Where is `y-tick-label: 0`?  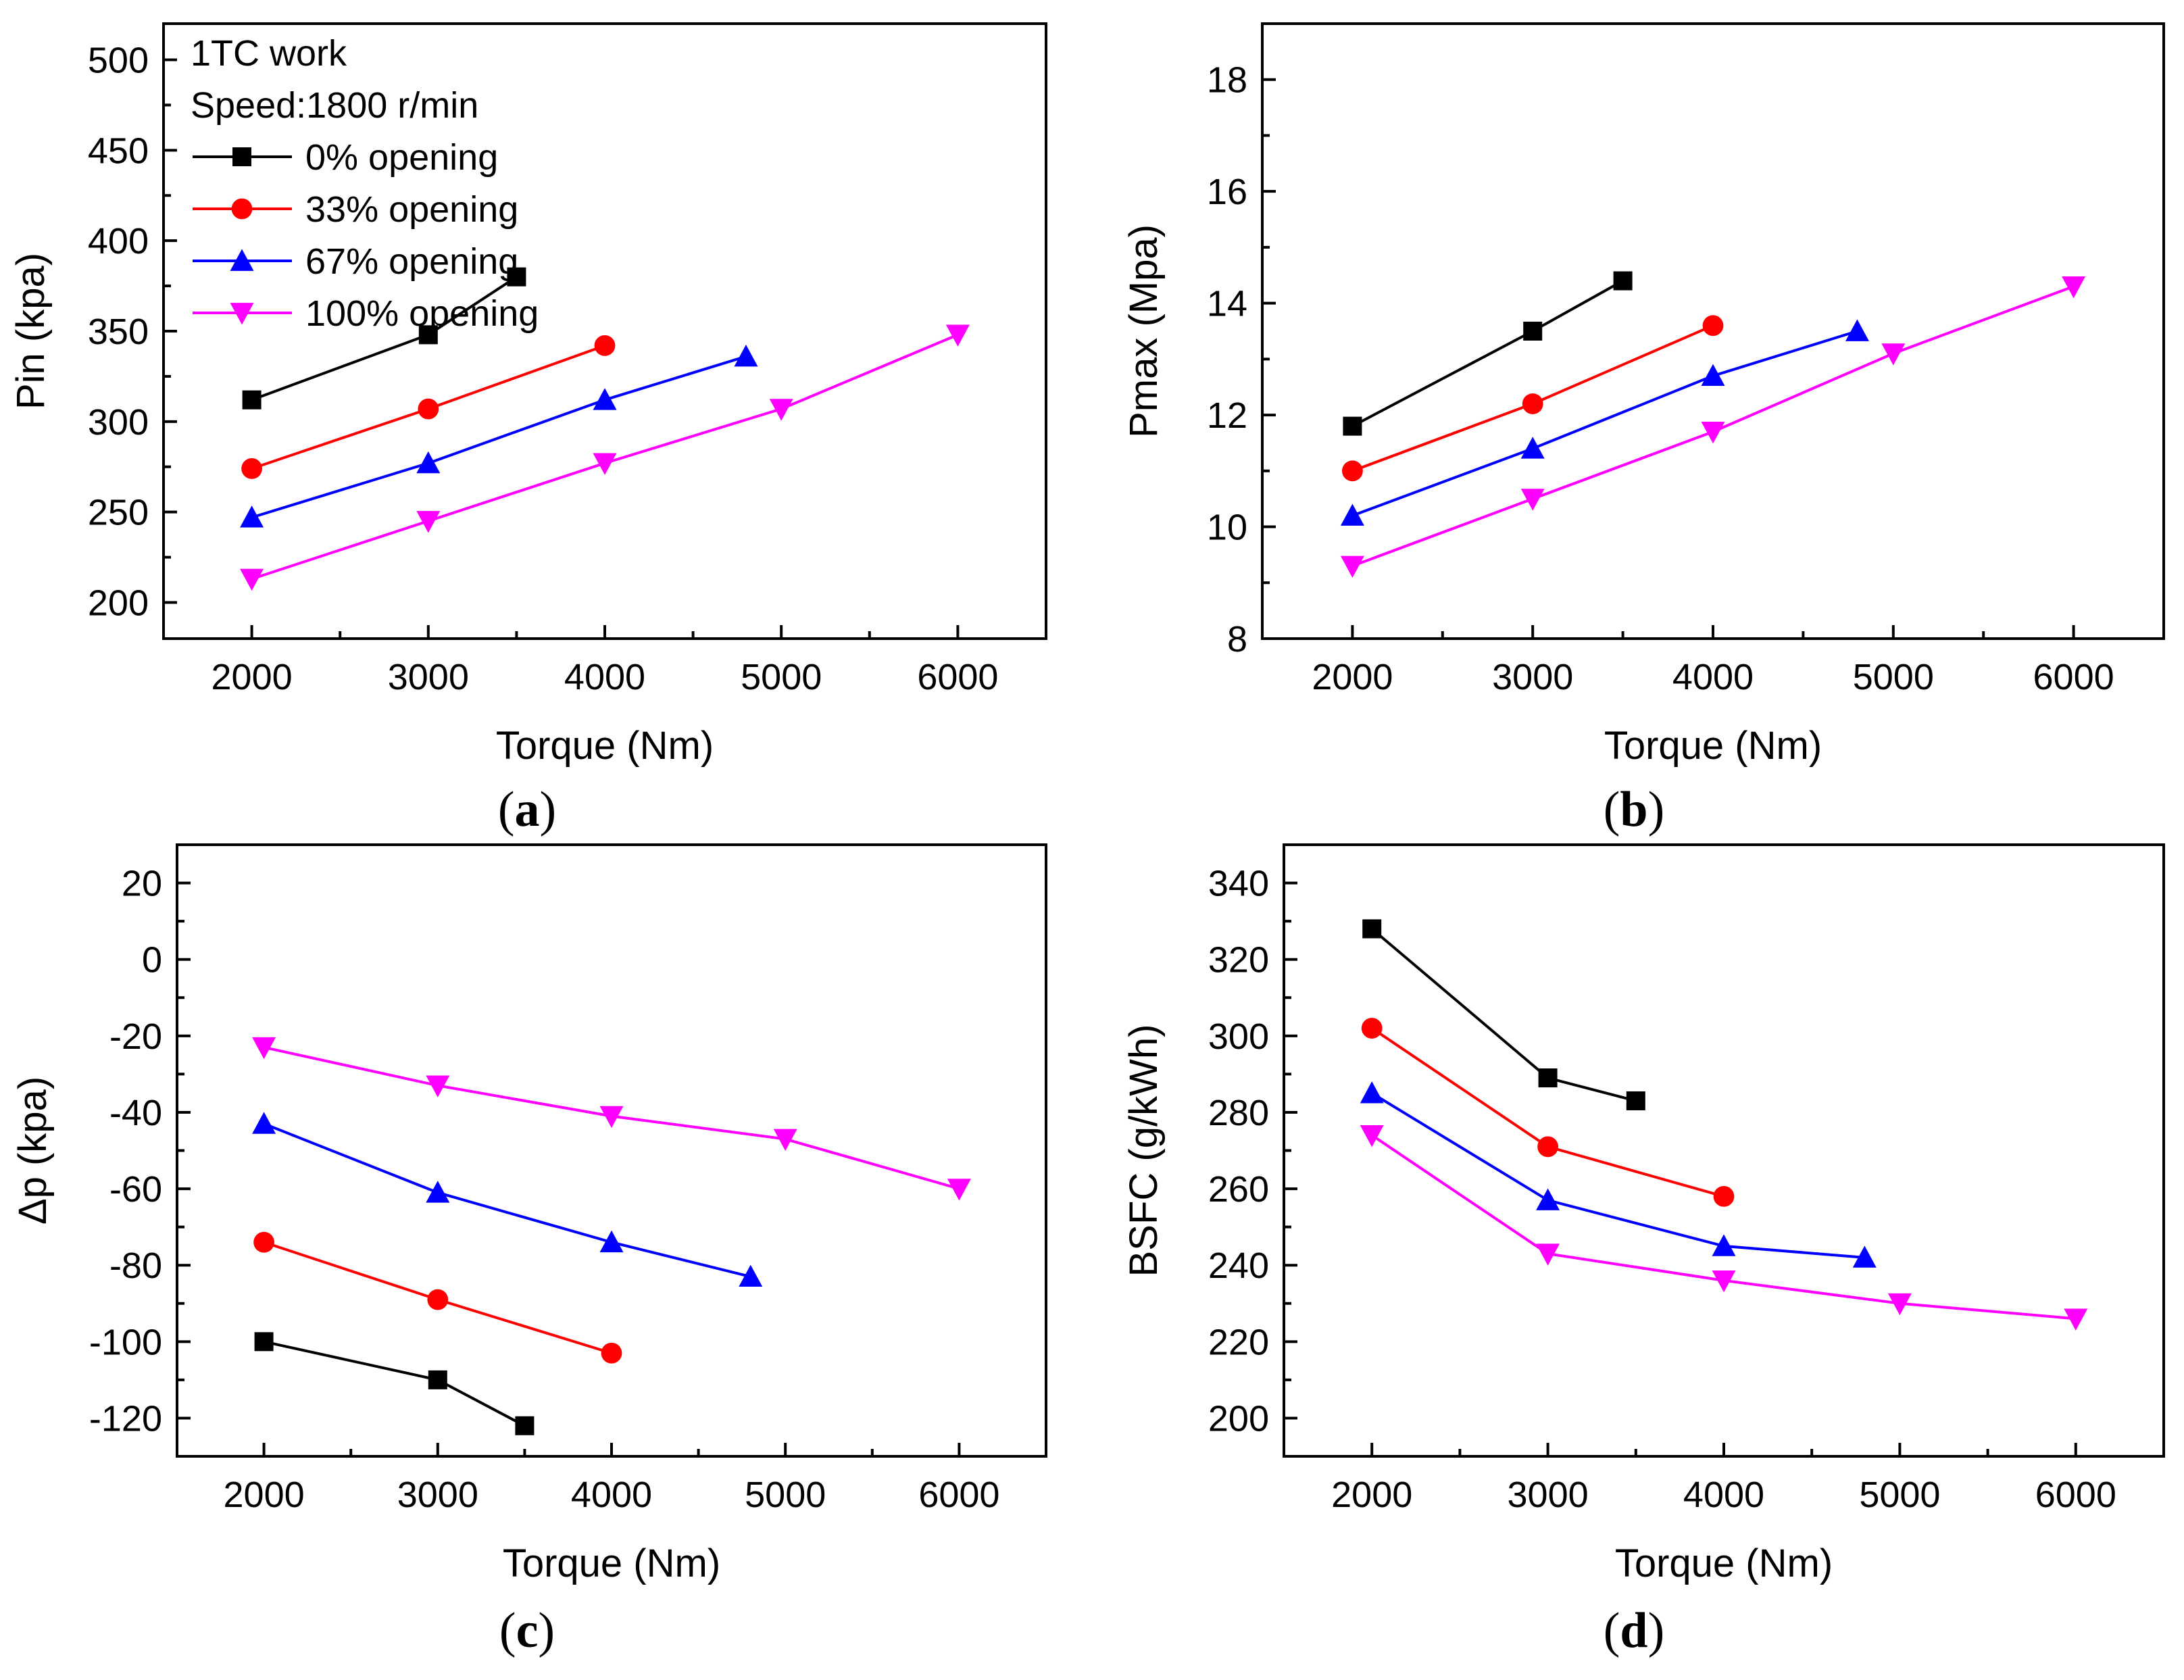
y-tick-label: 0 is located at coordinates (152, 961).